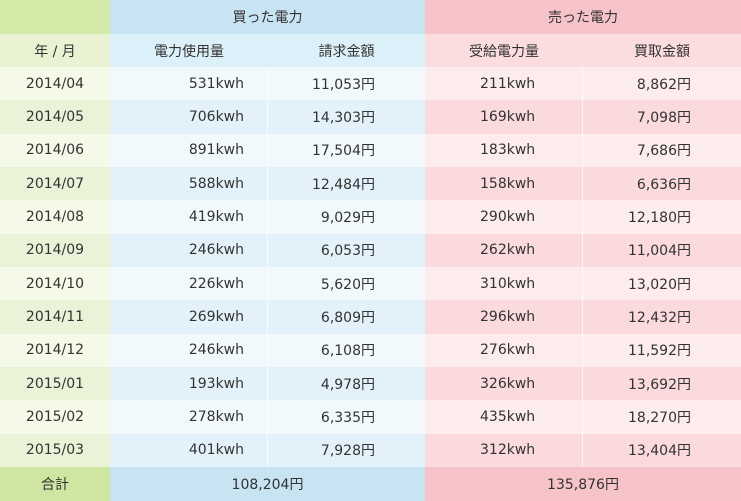 This screenshot has width=741, height=501. I want to click on table-cell: 2014/07, so click(55, 184).